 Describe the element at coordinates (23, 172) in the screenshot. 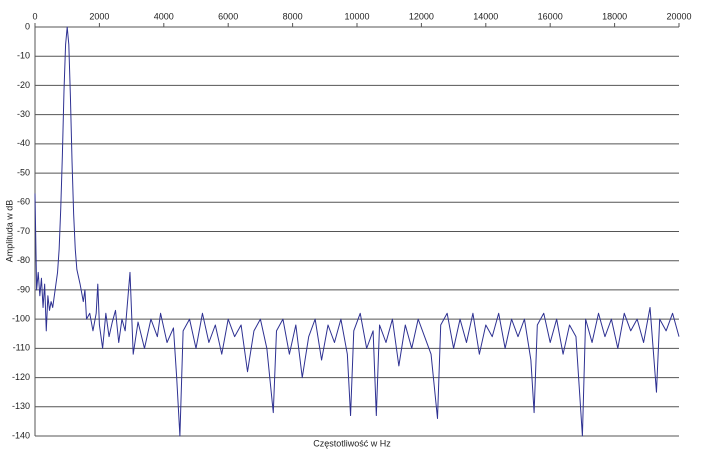

I see `y-tick-label: -50` at that location.